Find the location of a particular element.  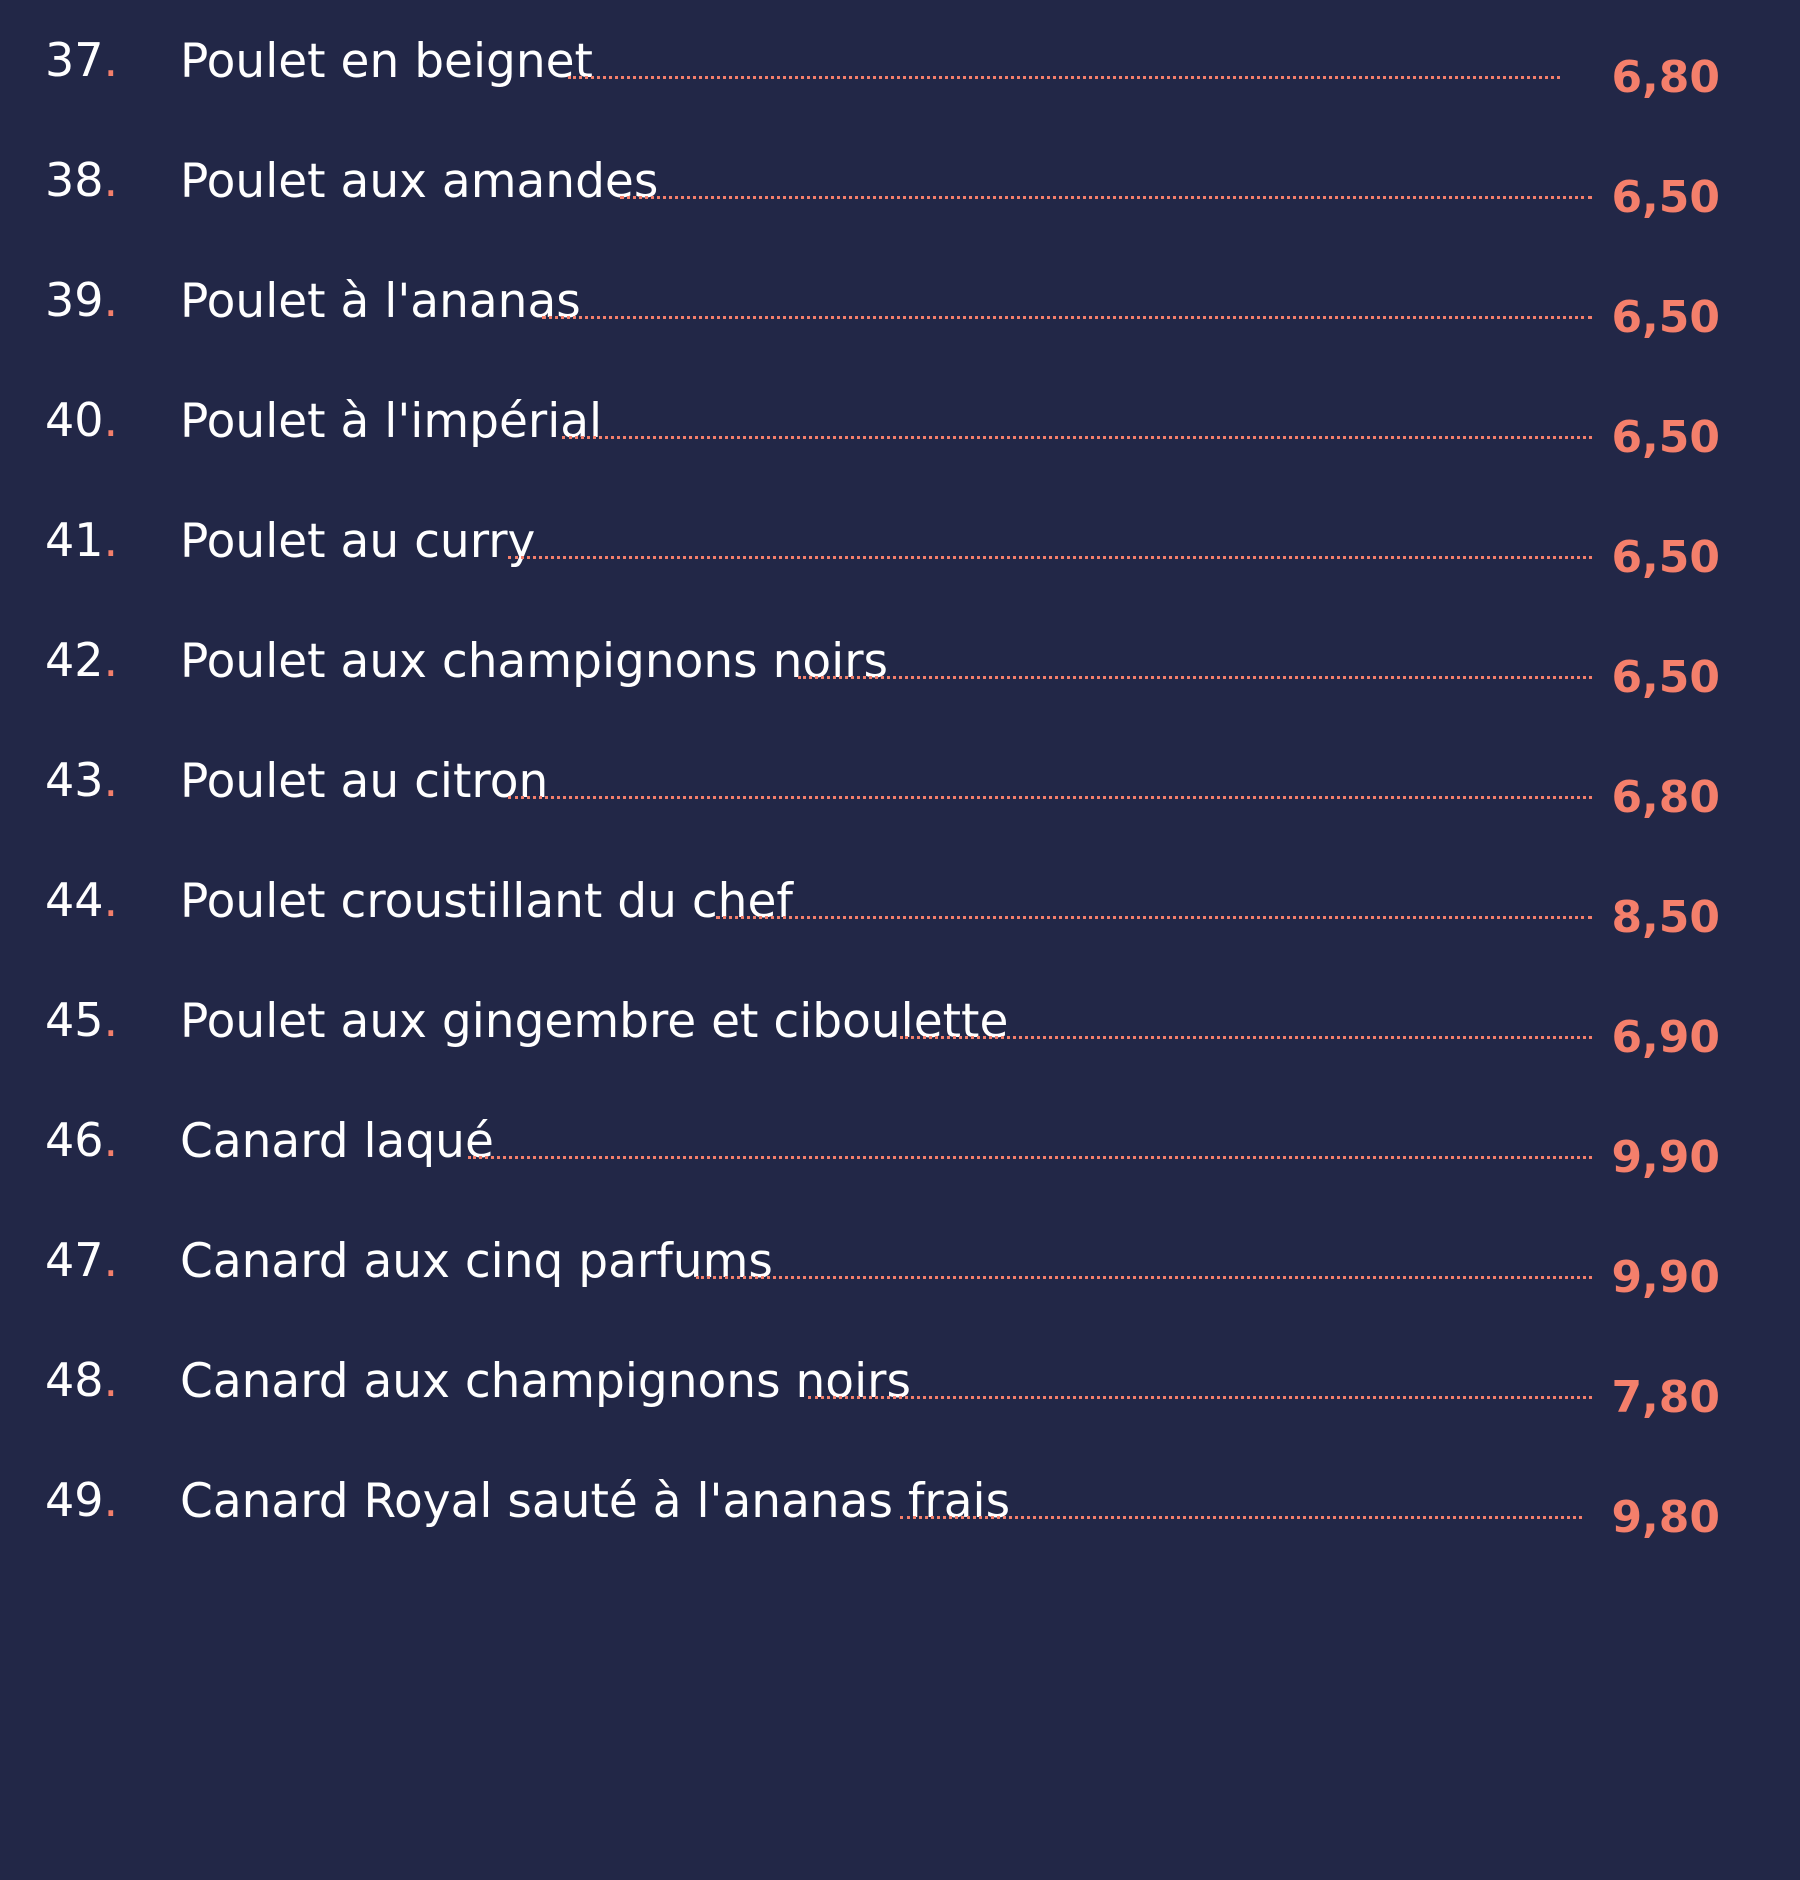

item-number: 46. is located at coordinates (82, 1140).